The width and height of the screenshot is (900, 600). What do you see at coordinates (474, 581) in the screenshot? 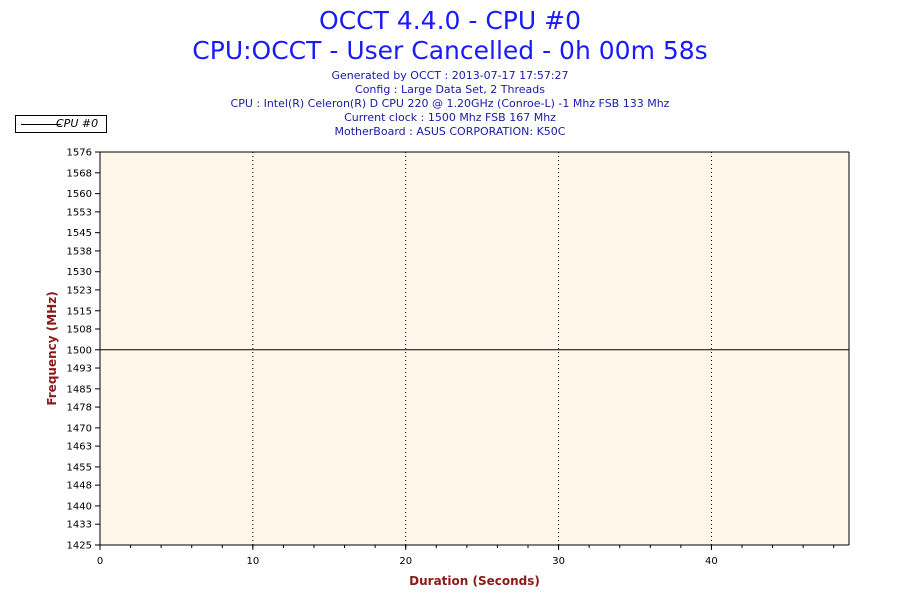
I see `x-axis-label: Duration (Seconds)` at bounding box center [474, 581].